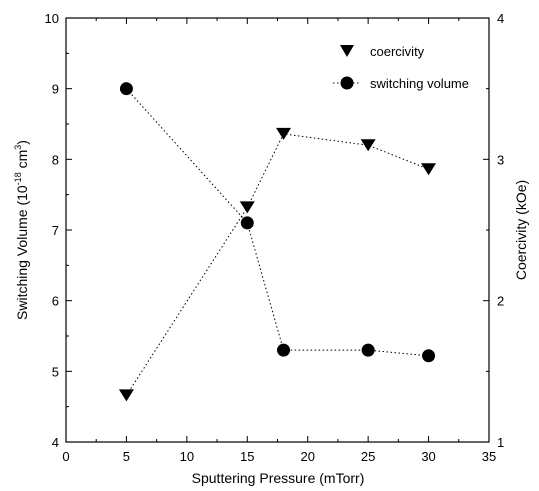 This screenshot has height=491, width=539. I want to click on y-left-axis-label: Switching Volume (10-18 cm3), so click(21, 230).